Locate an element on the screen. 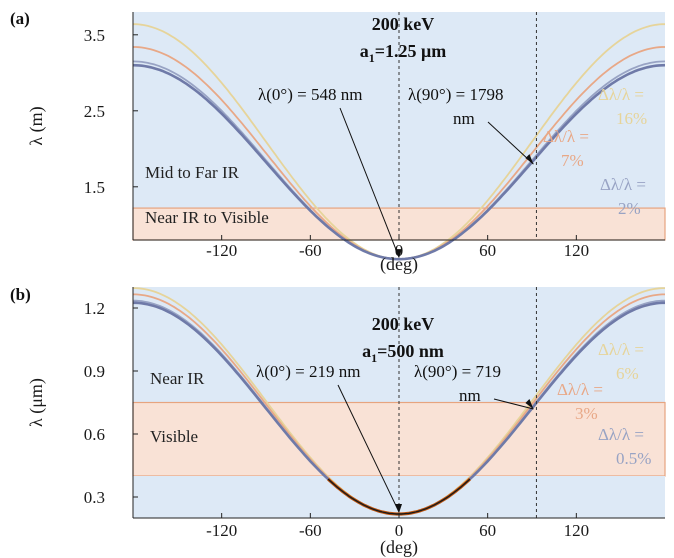 Image resolution: width=674 pixels, height=558 pixels. series-label-value: 3% is located at coordinates (586, 413).